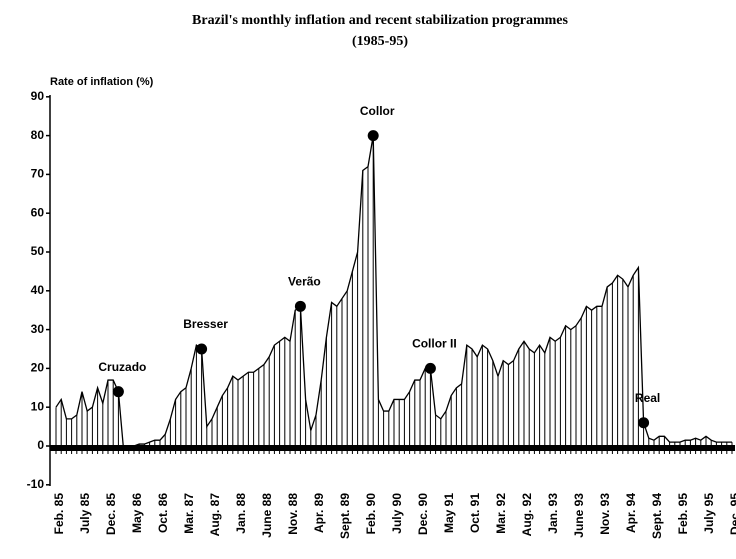 The height and width of the screenshot is (559, 736). What do you see at coordinates (38, 406) in the screenshot?
I see `y-tick-label: 10` at bounding box center [38, 406].